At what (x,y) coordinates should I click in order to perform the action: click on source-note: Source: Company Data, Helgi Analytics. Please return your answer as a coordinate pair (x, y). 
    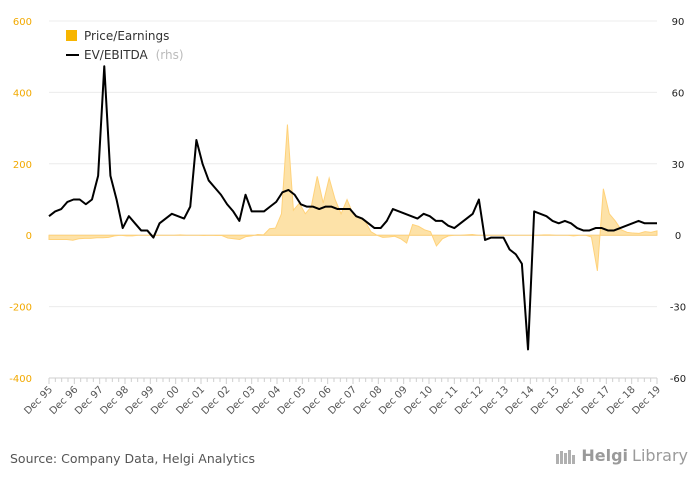
    Looking at the image, I should click on (133, 458).